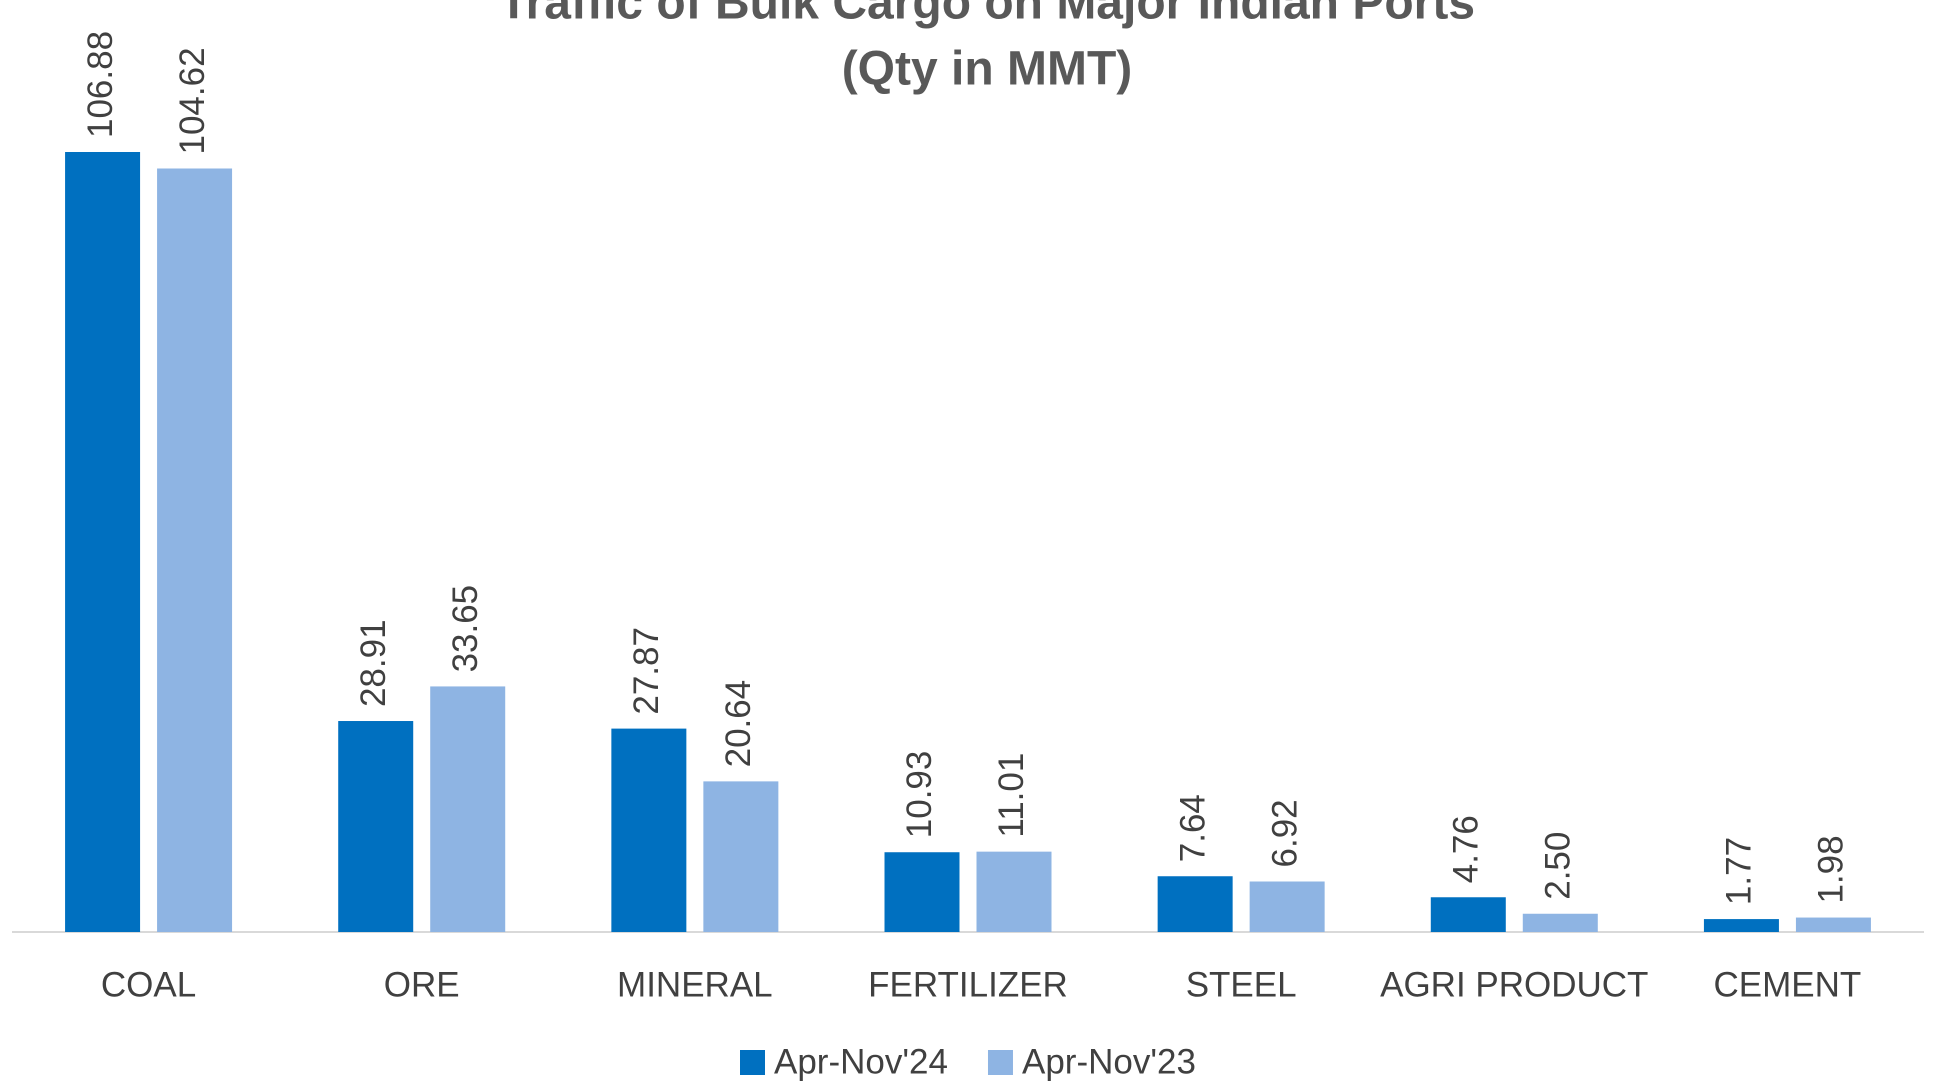  What do you see at coordinates (1241, 984) in the screenshot?
I see `x-tick-label: STEEL` at bounding box center [1241, 984].